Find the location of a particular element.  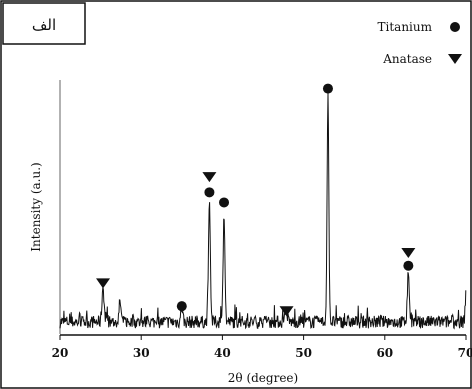

legend-circle-icon is located at coordinates (455, 27).